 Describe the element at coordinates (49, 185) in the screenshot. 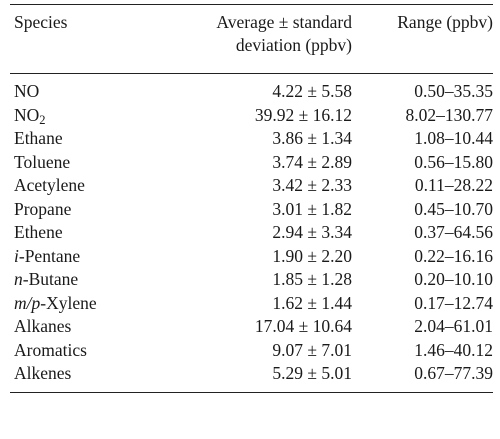

I see `species-name: Acetylene` at that location.